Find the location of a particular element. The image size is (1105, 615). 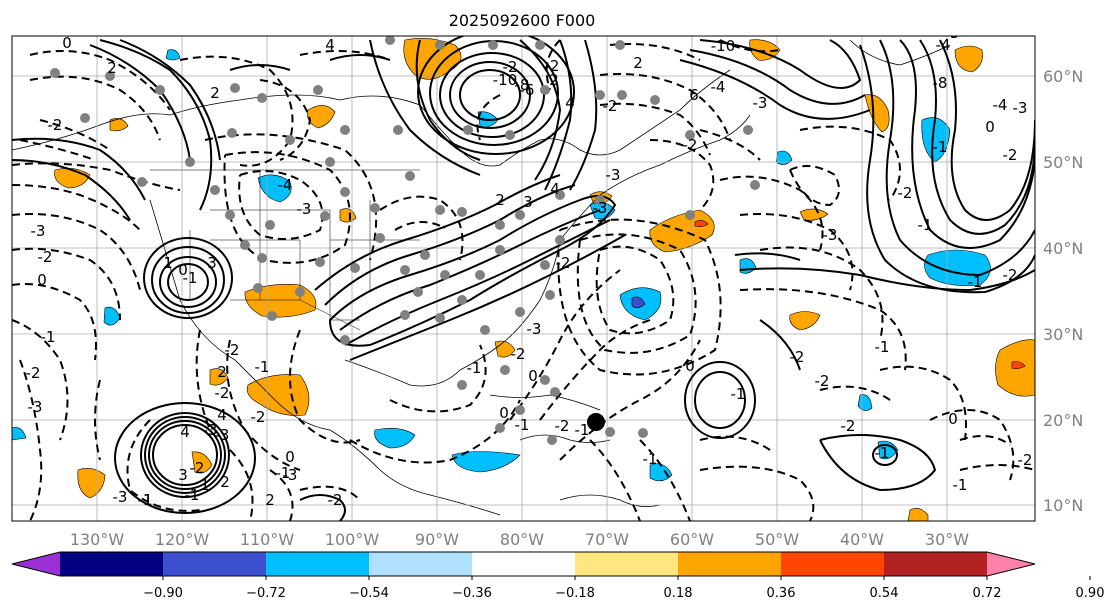

contour-label: 6 is located at coordinates (694, 95).